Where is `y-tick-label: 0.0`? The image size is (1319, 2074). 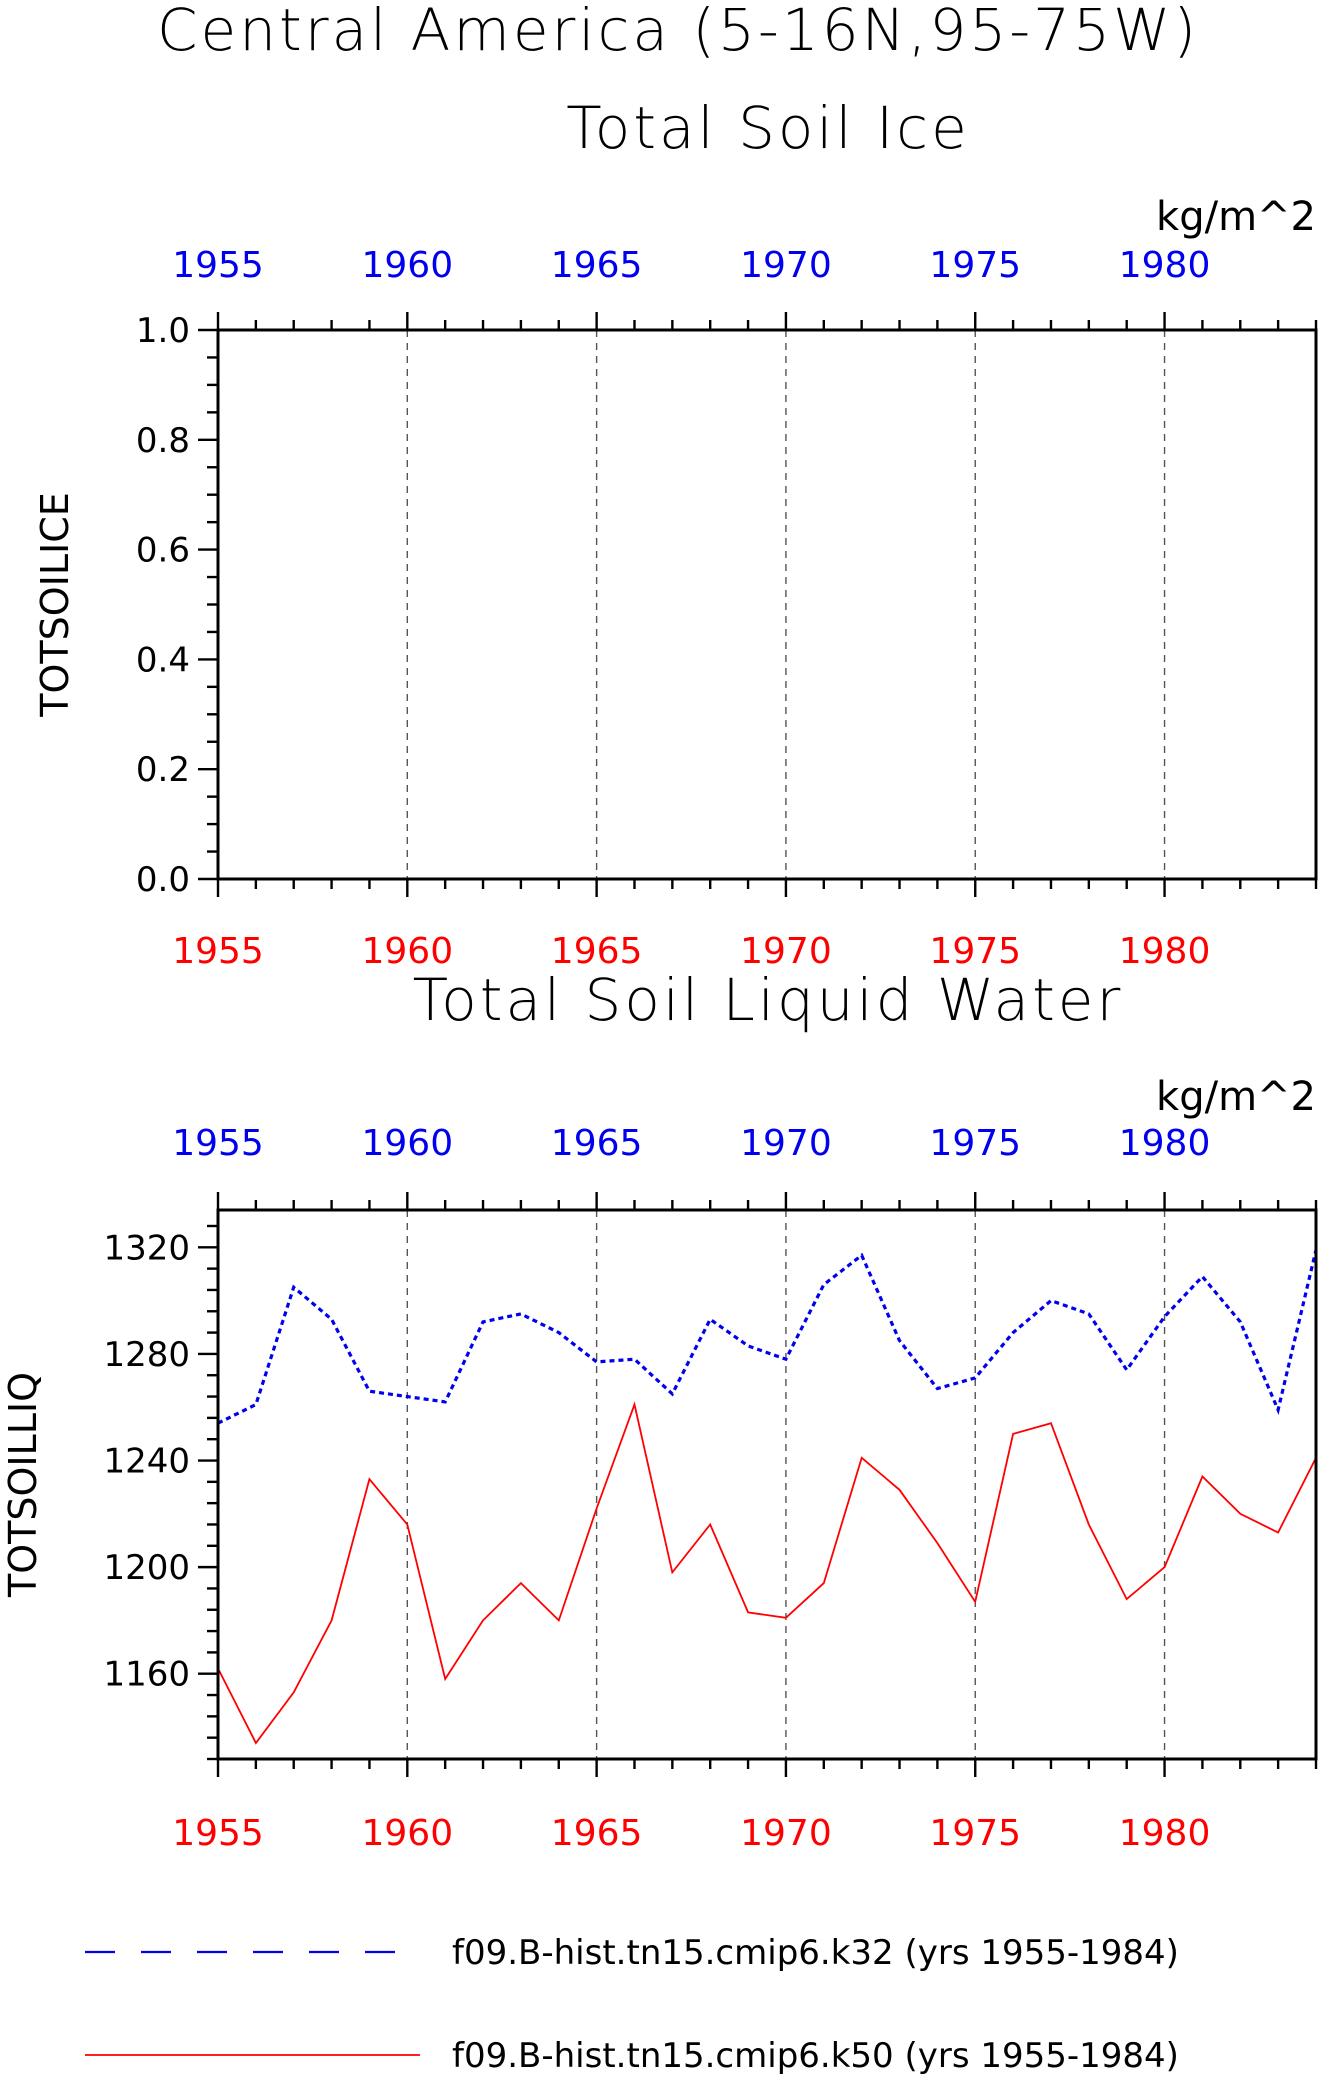 y-tick-label: 0.0 is located at coordinates (163, 880).